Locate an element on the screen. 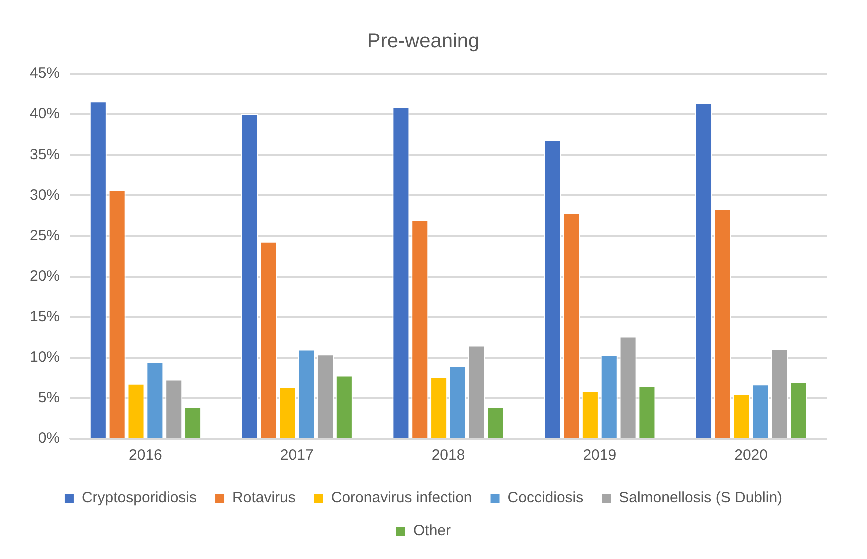 This screenshot has width=867, height=559. legend-label: Coccidiosis is located at coordinates (546, 498).